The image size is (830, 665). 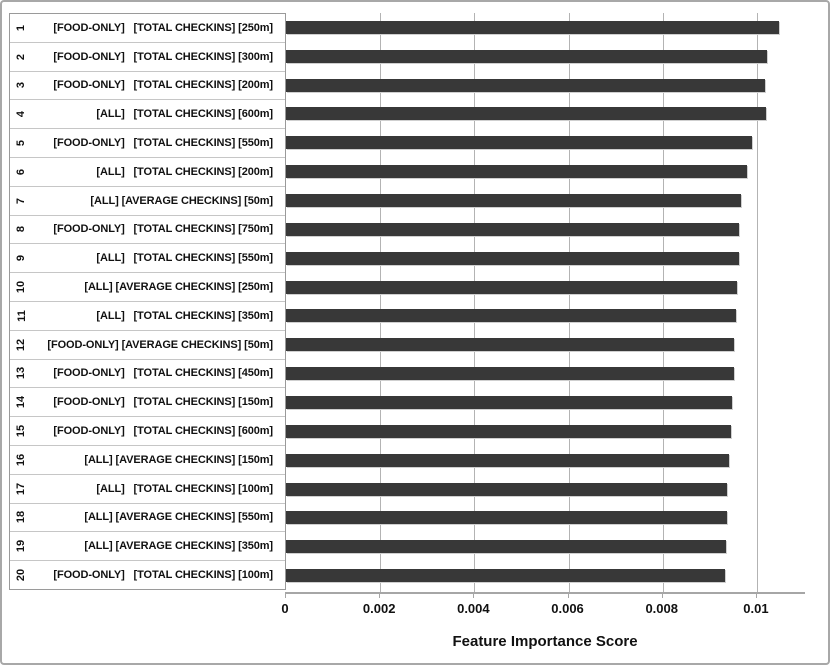 What do you see at coordinates (178, 459) in the screenshot?
I see `feature-label: [ALL] [AVERAGE CHECKINS] [150m]` at bounding box center [178, 459].